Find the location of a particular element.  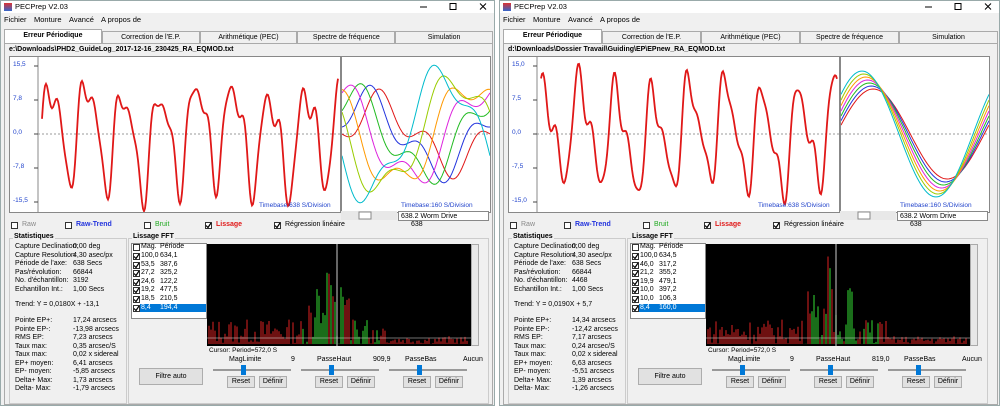

fft-mag: 18,5 is located at coordinates (148, 298).